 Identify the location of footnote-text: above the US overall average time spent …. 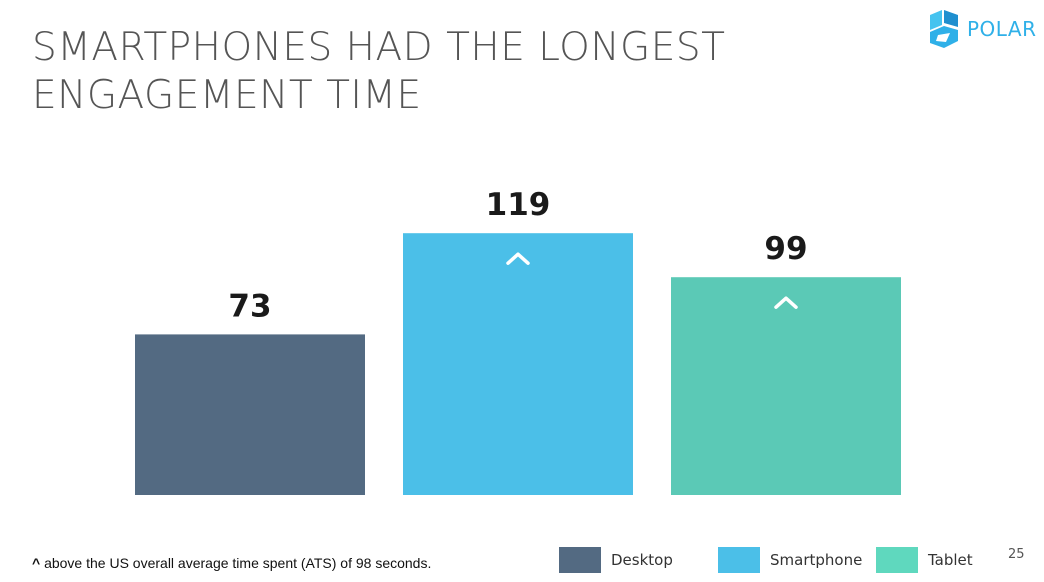
(236, 563).